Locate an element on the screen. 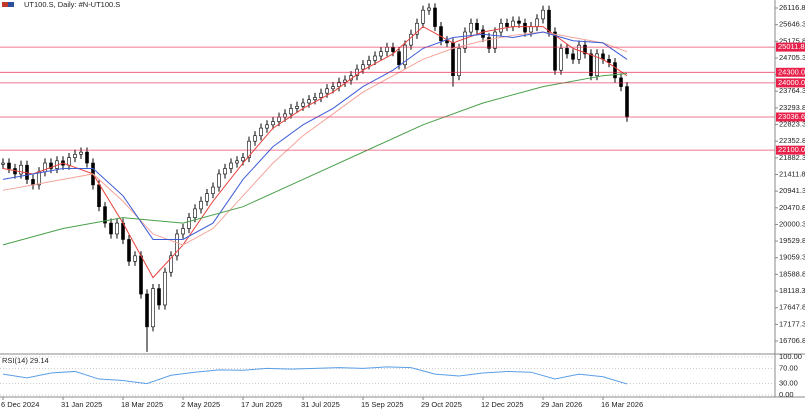  y-tick-label: 26116.8 is located at coordinates (792, 7).